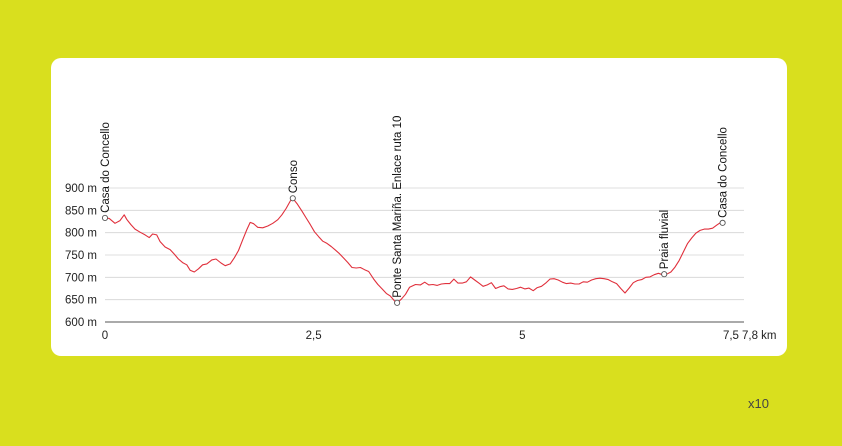 This screenshot has width=842, height=446. I want to click on waypoint-label: Conso, so click(294, 176).